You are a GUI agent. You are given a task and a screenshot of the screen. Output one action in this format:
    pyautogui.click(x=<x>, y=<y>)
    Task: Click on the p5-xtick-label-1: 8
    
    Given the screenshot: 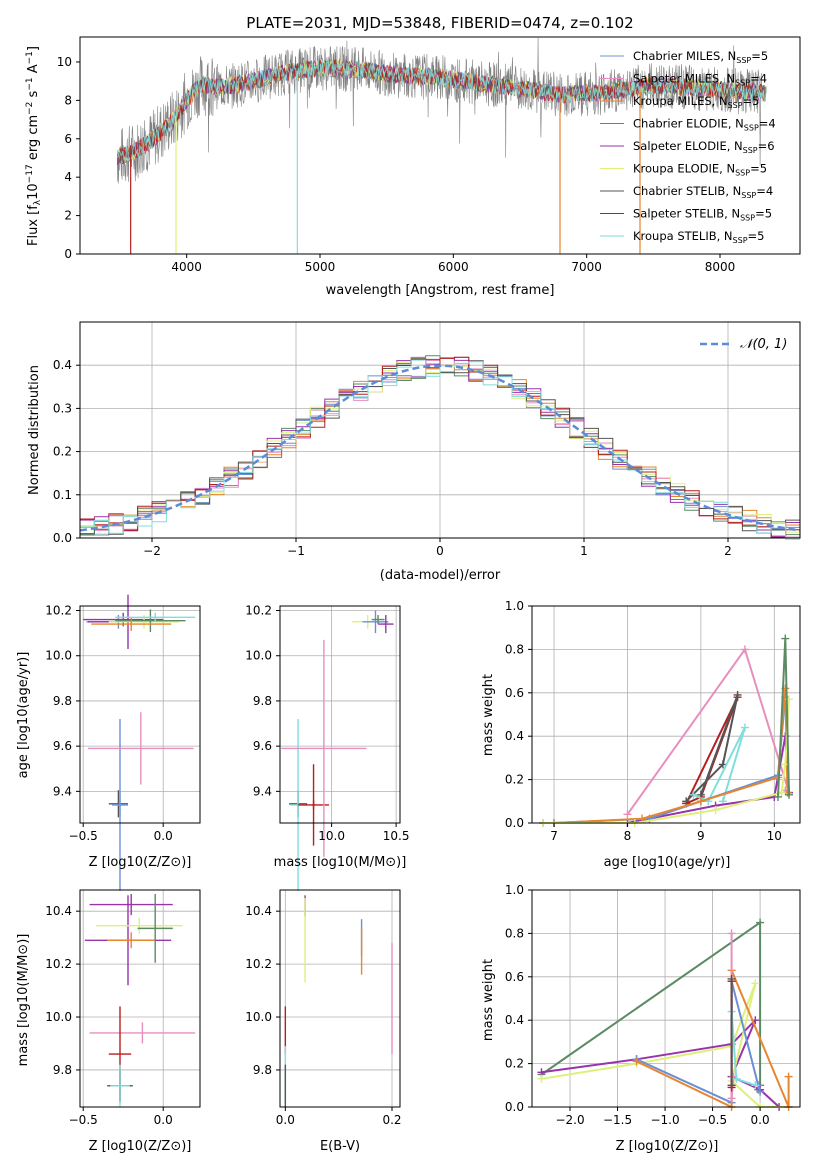 What is the action you would take?
    pyautogui.click(x=628, y=836)
    